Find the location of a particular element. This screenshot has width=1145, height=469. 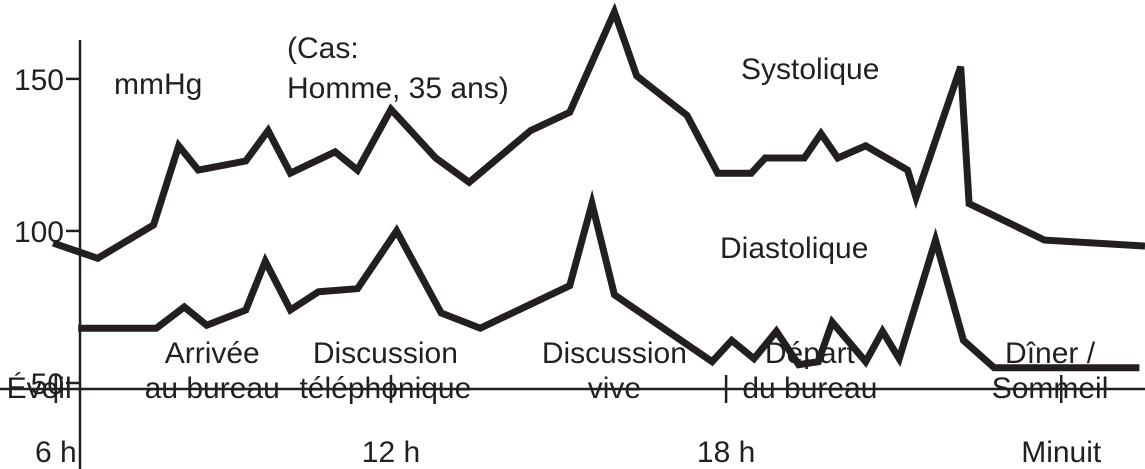

activity-label: Sommeil is located at coordinates (1050, 388).